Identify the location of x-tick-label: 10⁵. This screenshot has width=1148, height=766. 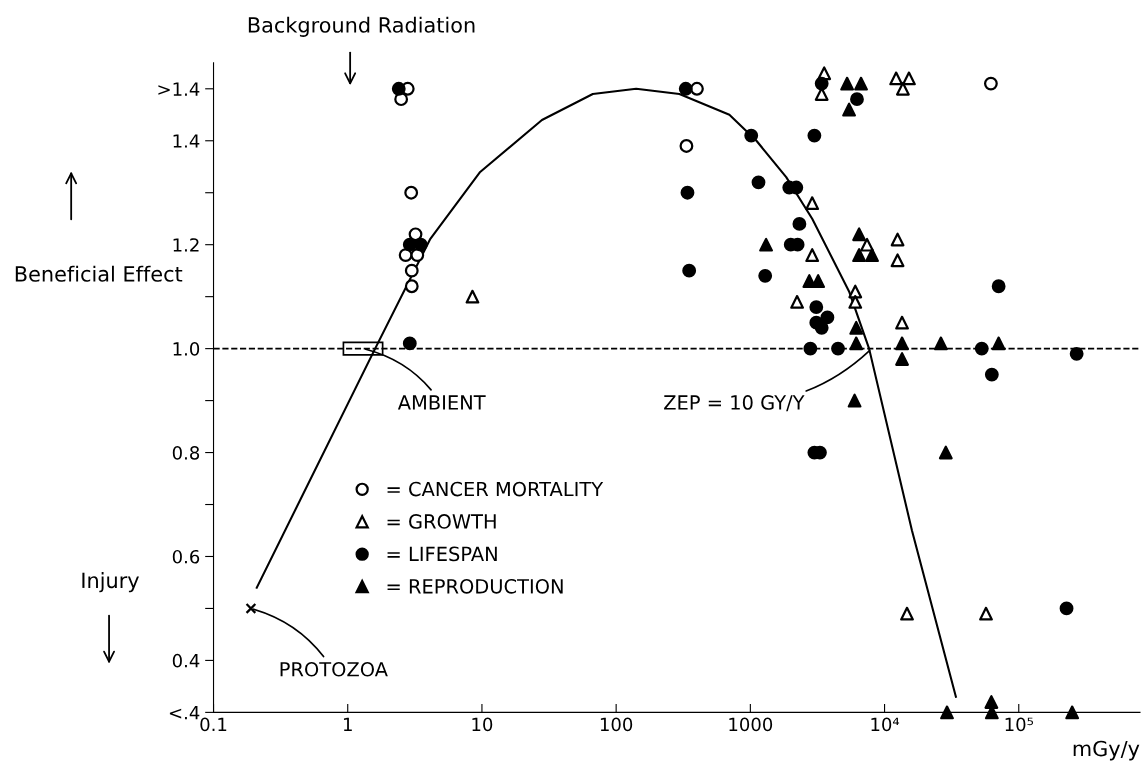
(1019, 724).